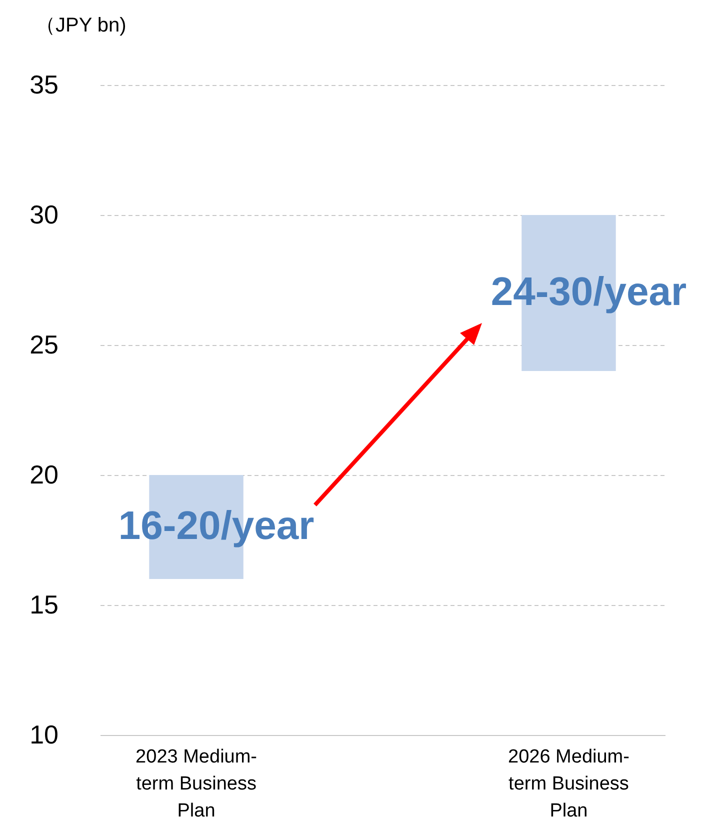  What do you see at coordinates (44, 605) in the screenshot?
I see `y-tick-label: 15` at bounding box center [44, 605].